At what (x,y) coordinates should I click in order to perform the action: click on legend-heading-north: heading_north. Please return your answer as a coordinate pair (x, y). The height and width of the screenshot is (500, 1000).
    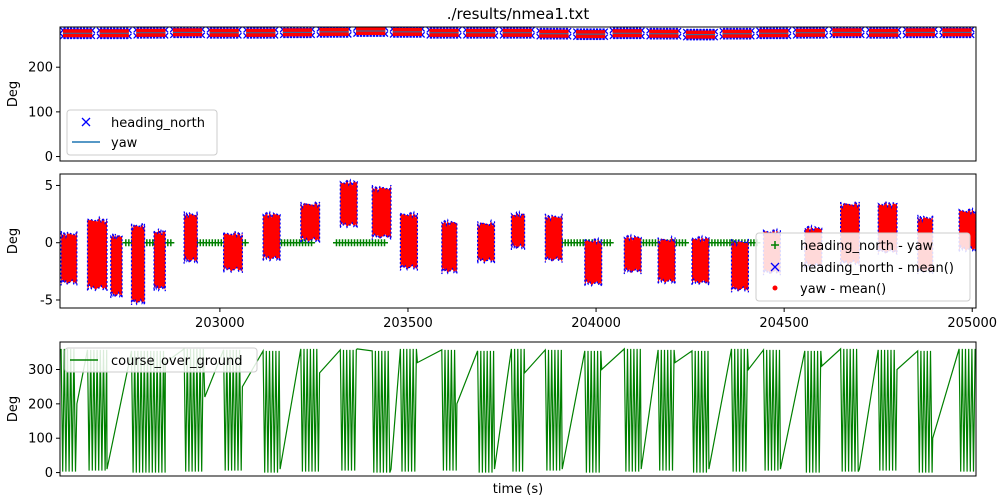
    Looking at the image, I should click on (158, 123).